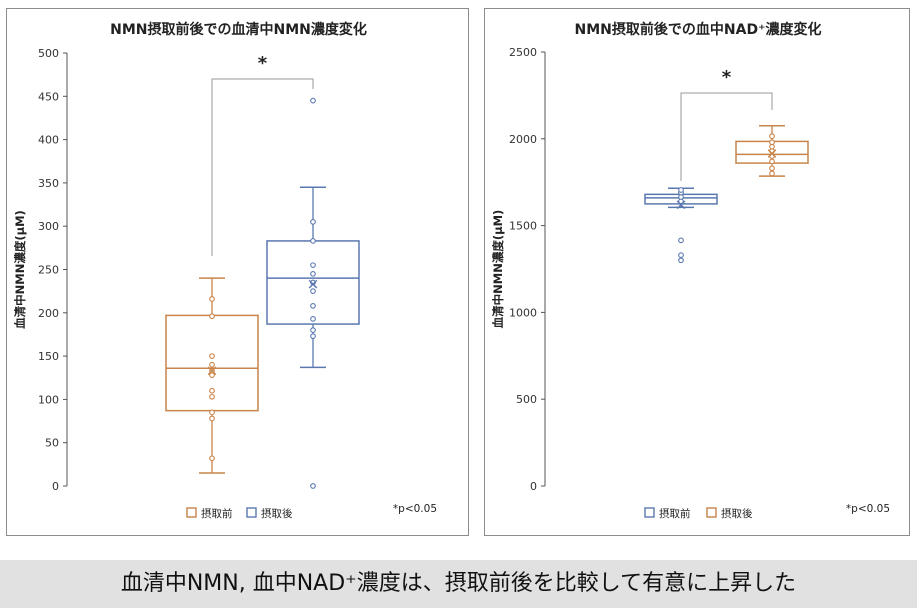  Describe the element at coordinates (238, 29) in the screenshot. I see `chart-title: NMN摂取前後での血清中NMN濃度変化` at that location.